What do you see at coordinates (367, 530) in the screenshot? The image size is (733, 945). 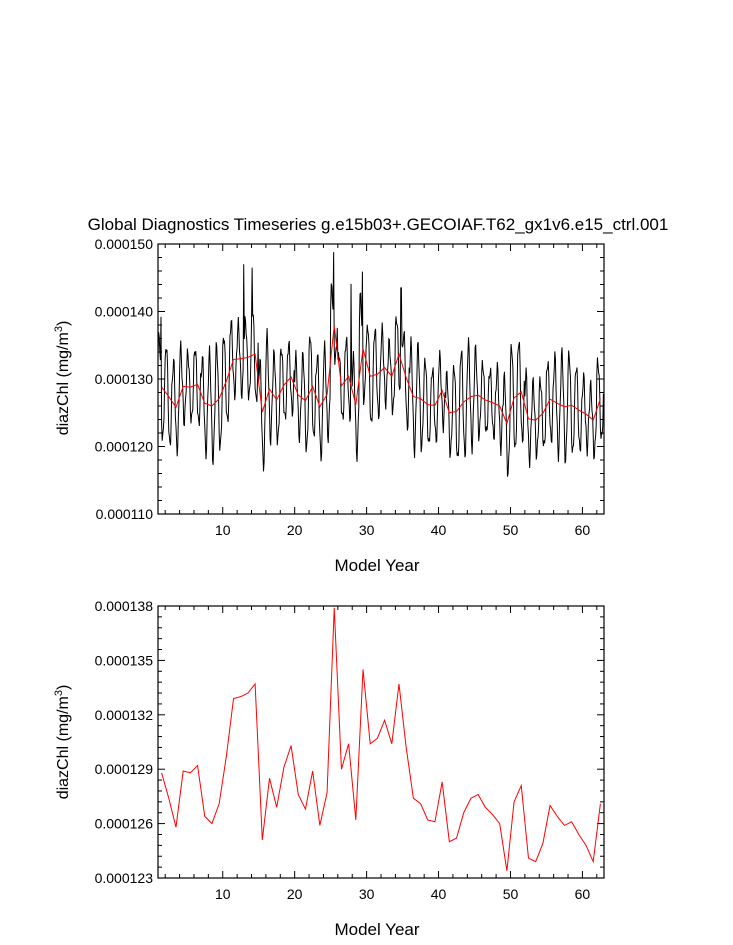 I see `top-x-tick-label: 30` at bounding box center [367, 530].